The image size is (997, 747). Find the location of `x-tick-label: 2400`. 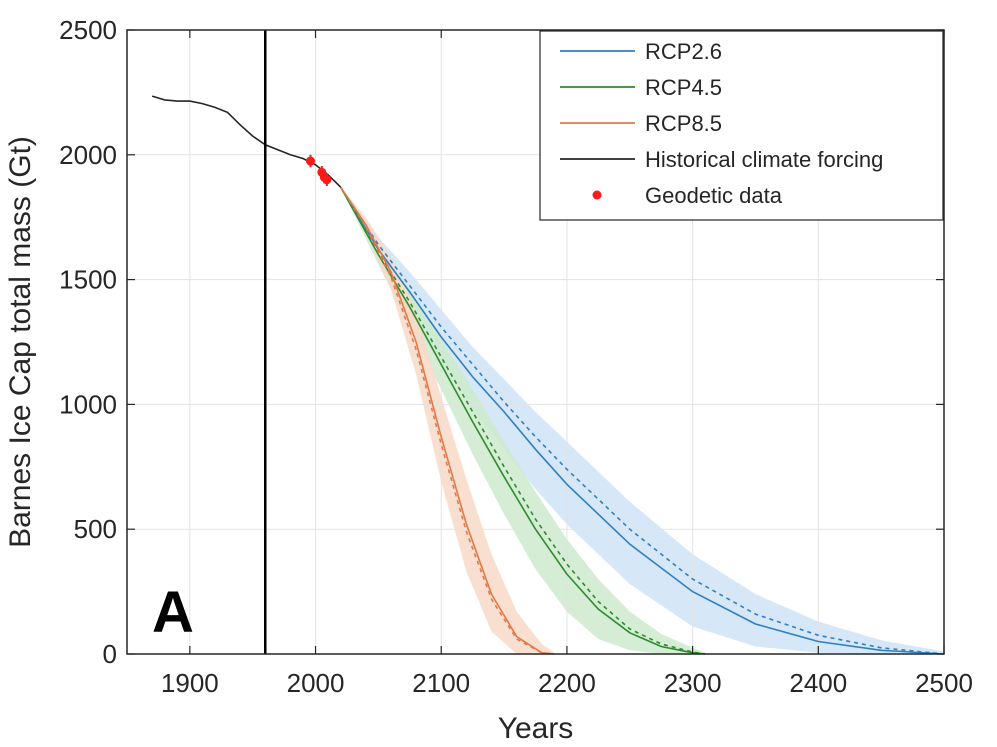

x-tick-label: 2400 is located at coordinates (818, 683).